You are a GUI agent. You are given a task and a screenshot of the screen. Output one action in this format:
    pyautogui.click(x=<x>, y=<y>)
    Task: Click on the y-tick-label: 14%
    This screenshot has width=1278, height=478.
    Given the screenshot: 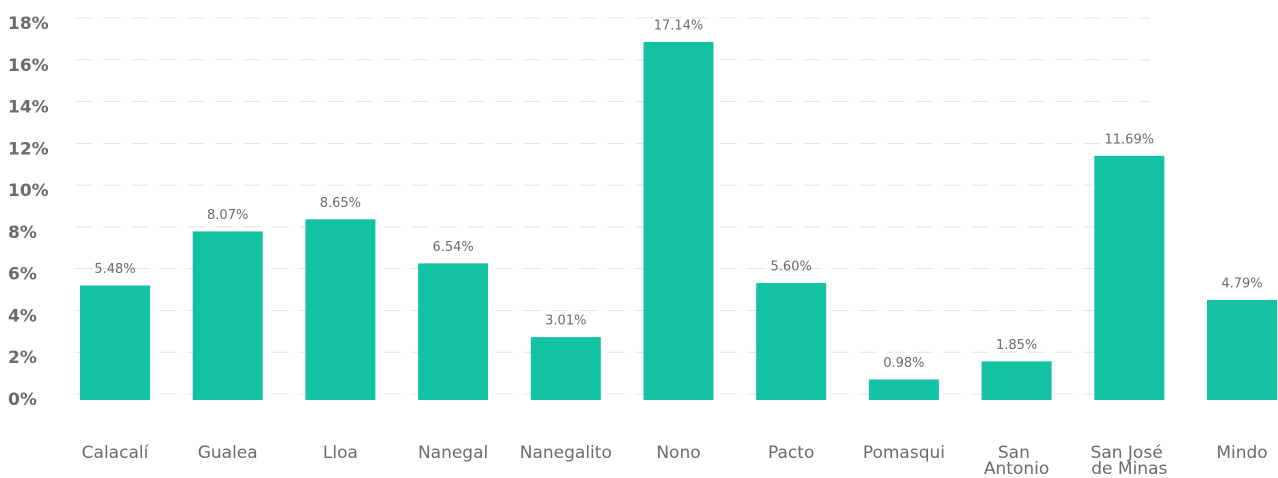 What is the action you would take?
    pyautogui.click(x=28, y=108)
    